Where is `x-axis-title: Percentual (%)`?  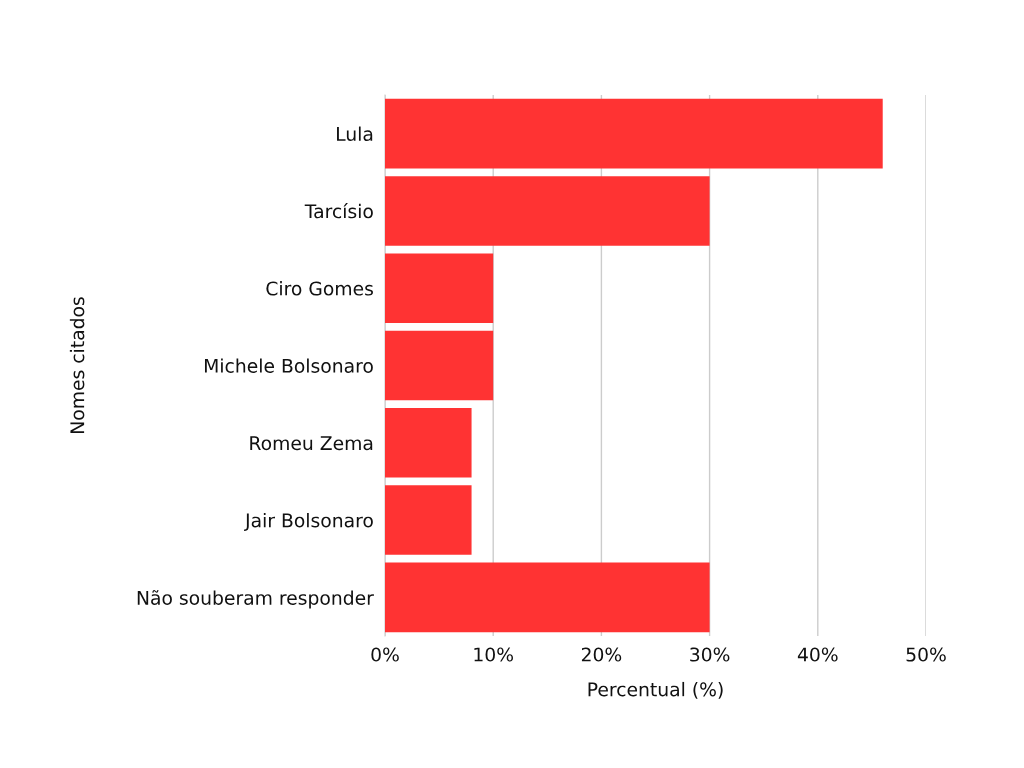 x-axis-title: Percentual (%) is located at coordinates (655, 690).